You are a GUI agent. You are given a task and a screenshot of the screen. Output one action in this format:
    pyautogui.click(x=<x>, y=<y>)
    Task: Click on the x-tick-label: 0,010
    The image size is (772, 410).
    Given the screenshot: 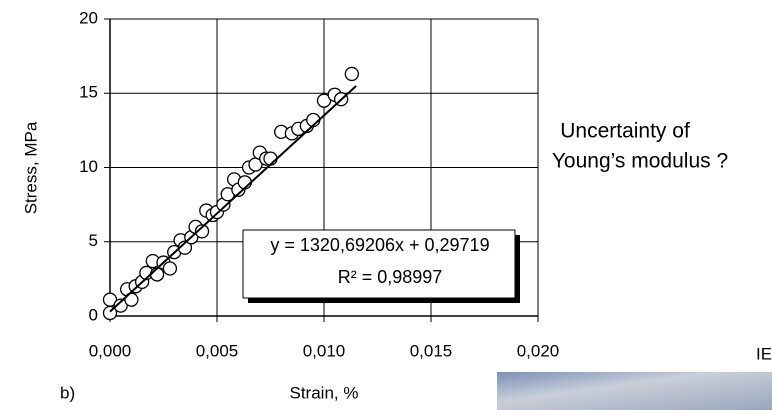 What is the action you would take?
    pyautogui.click(x=324, y=350)
    